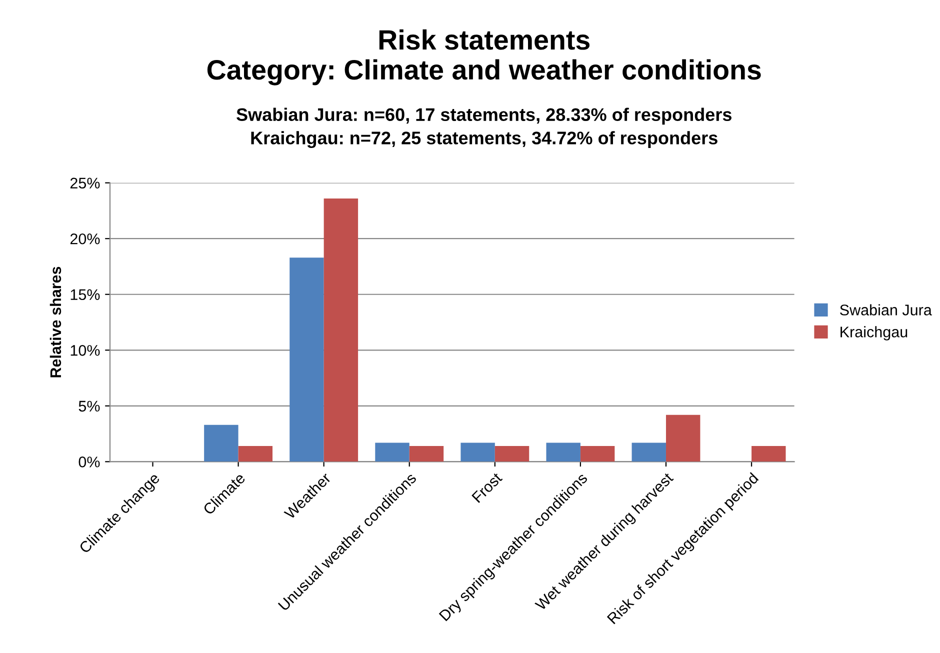 The width and height of the screenshot is (940, 653). I want to click on chart-title: Risk statements Category: Climate and weather conditions, so click(484, 57).